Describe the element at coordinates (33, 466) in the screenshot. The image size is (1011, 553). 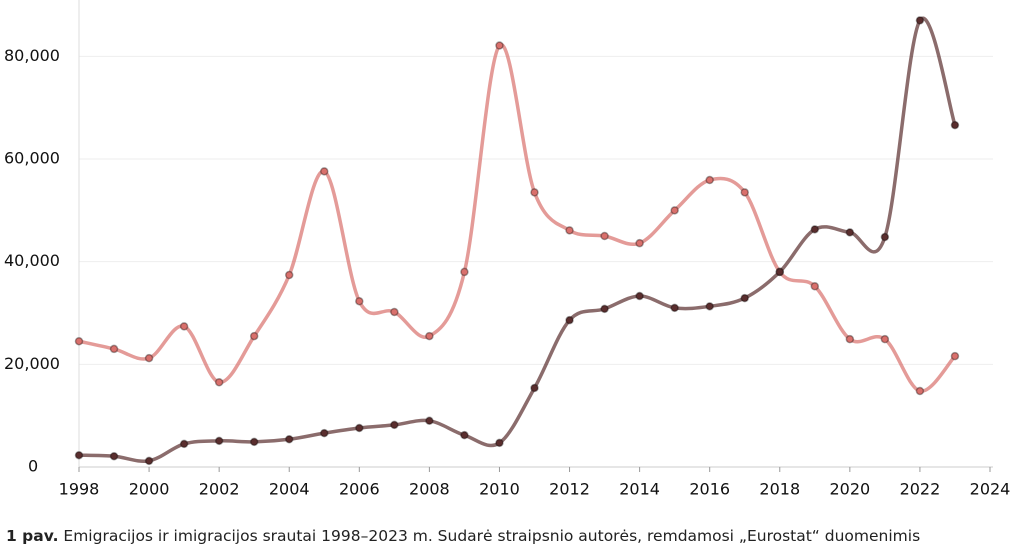
I see `y-tick-label: 0` at that location.